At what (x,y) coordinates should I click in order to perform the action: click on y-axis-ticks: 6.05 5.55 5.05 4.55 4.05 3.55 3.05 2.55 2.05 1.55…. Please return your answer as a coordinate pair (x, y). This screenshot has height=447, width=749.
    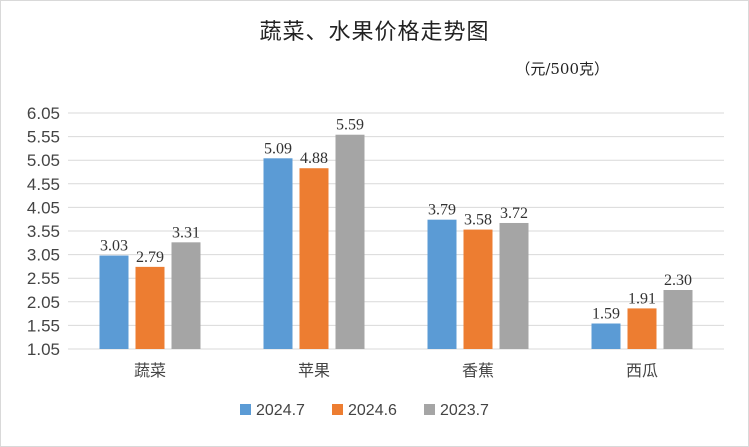
    Looking at the image, I should click on (43, 231).